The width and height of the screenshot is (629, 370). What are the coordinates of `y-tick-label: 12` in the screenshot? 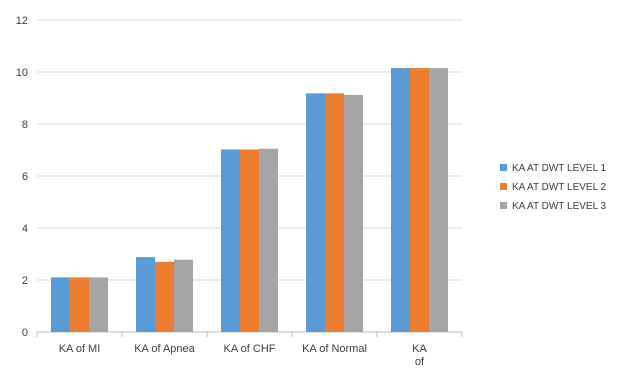 It's located at (22, 21).